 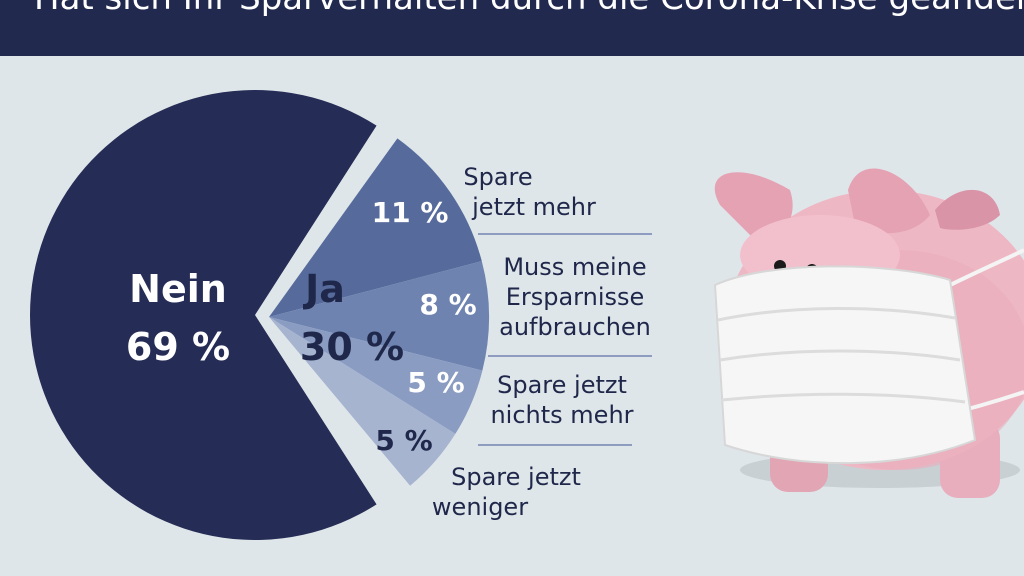 I want to click on mask-strap-top, so click(x=981, y=270).